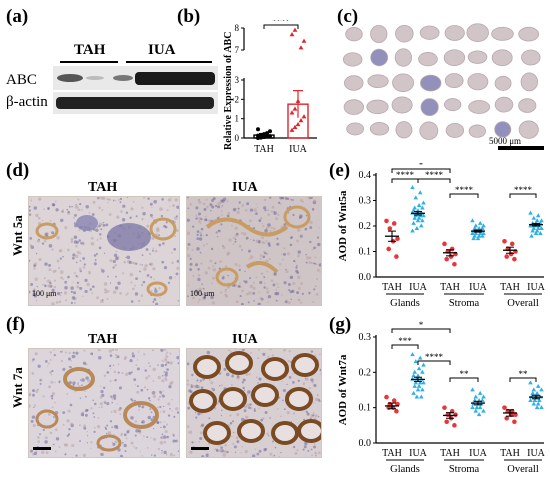  What do you see at coordinates (237, 99) in the screenshot?
I see `ticklabel-b-2: 2` at bounding box center [237, 99].